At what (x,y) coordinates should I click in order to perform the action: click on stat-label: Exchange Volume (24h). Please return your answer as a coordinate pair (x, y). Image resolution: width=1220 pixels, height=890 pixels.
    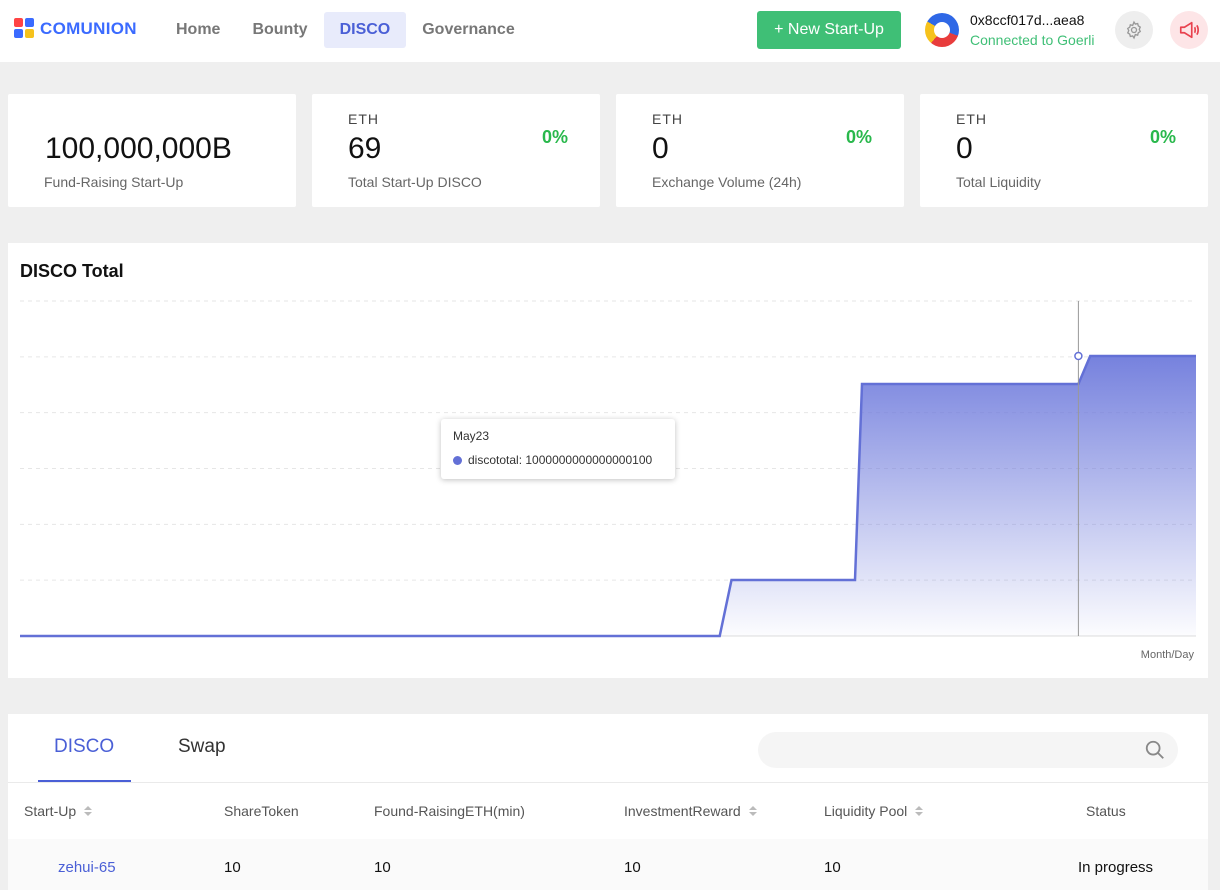
    Looking at the image, I should click on (727, 182).